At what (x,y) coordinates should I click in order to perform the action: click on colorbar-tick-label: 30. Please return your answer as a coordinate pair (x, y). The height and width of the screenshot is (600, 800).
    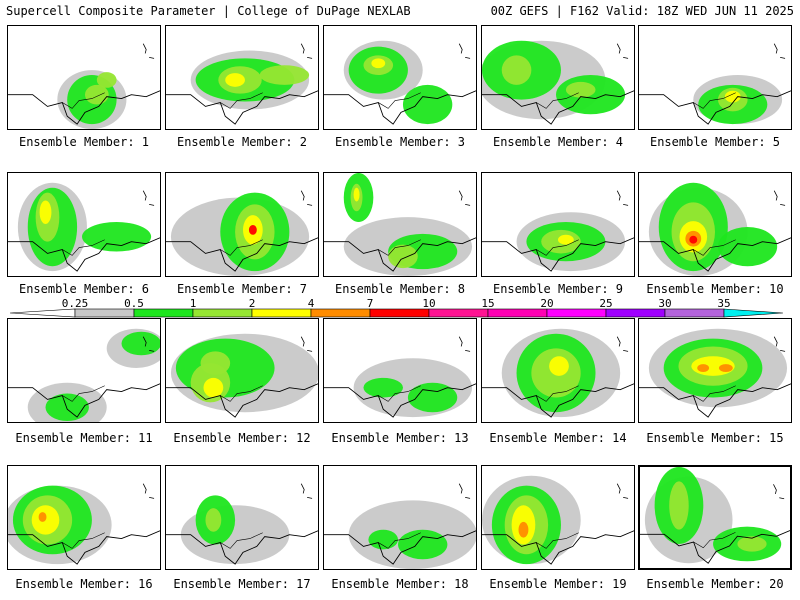
    Looking at the image, I should click on (664, 304).